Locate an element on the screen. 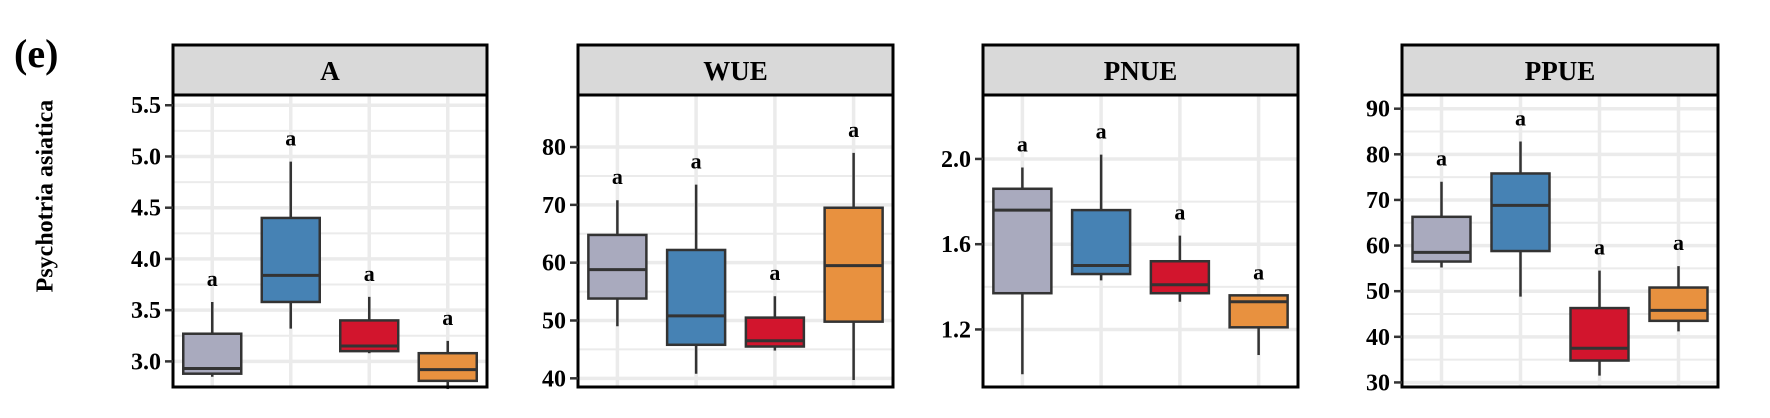 This screenshot has width=1770, height=418. y-tick-label: 90 is located at coordinates (1378, 110).